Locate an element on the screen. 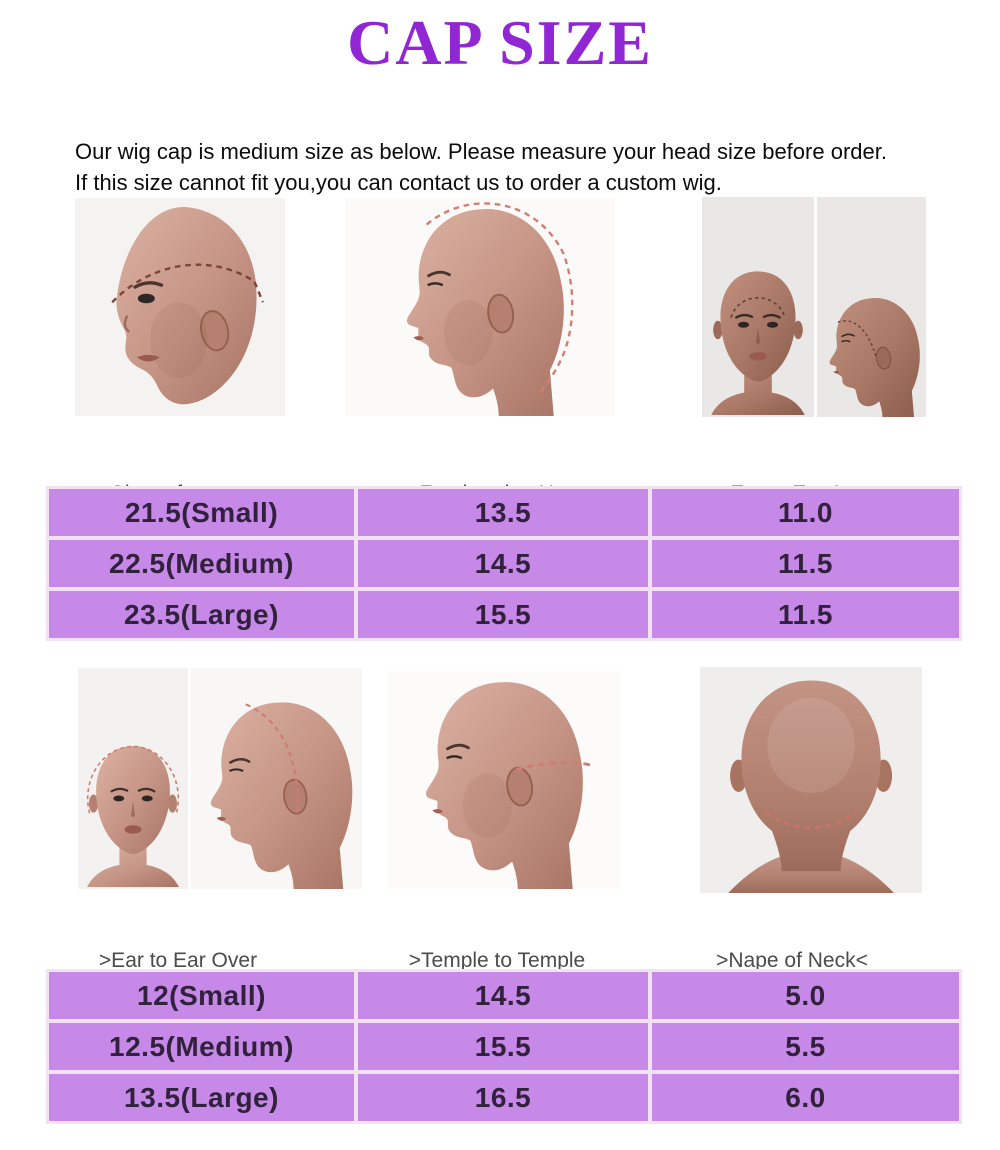 This screenshot has width=1000, height=1150. table-cell: 13.5 is located at coordinates (503, 512).